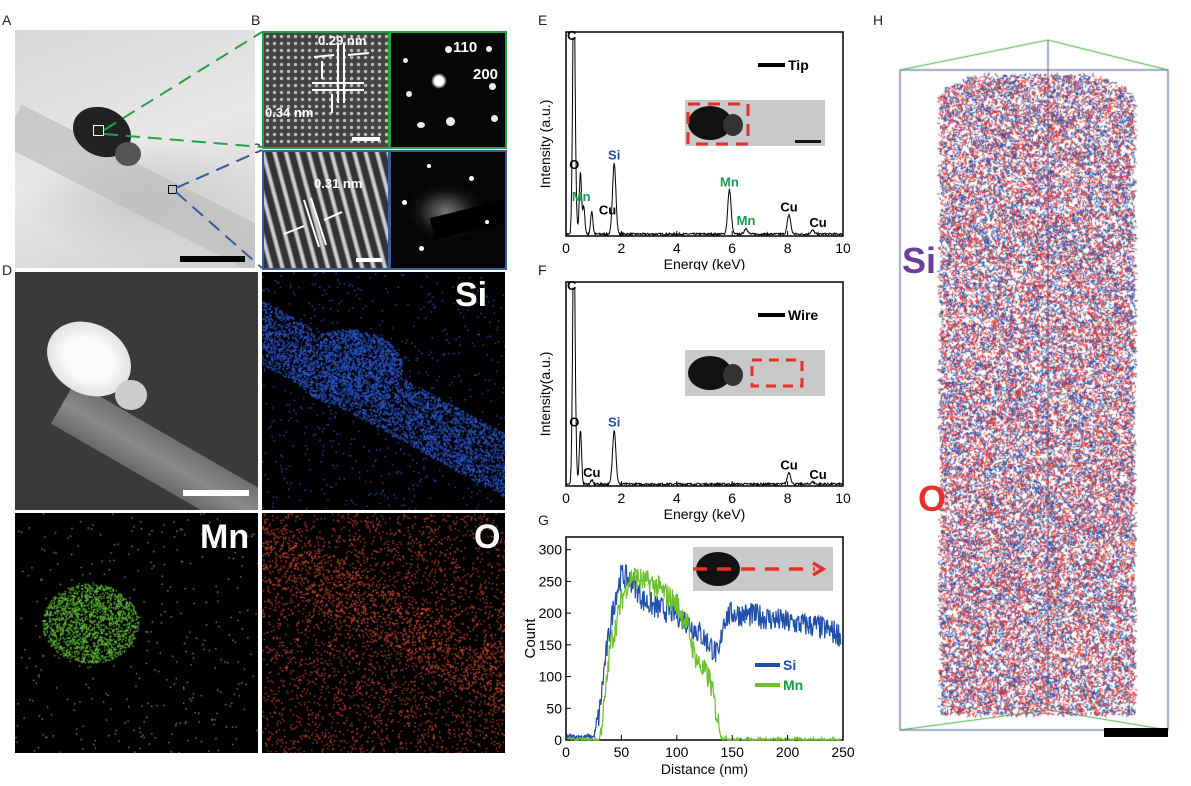  What do you see at coordinates (465, 47) in the screenshot?
I see `miller-index-label: 110` at bounding box center [465, 47].